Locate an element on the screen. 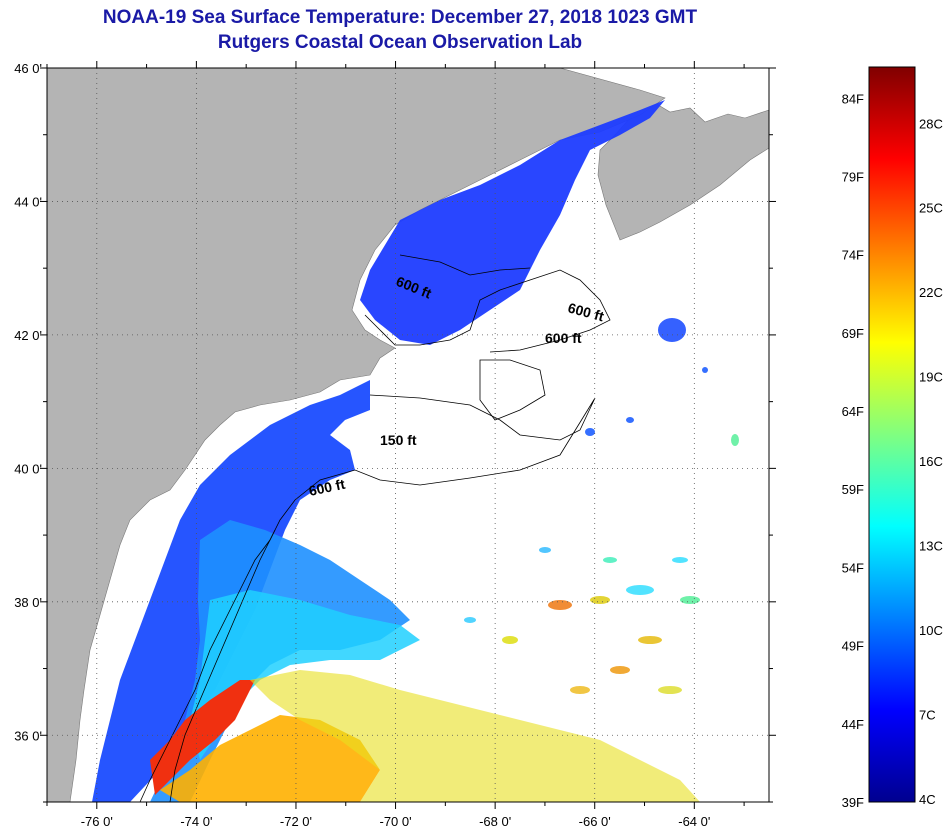  colorbar-f-label: 54F is located at coordinates (853, 567).